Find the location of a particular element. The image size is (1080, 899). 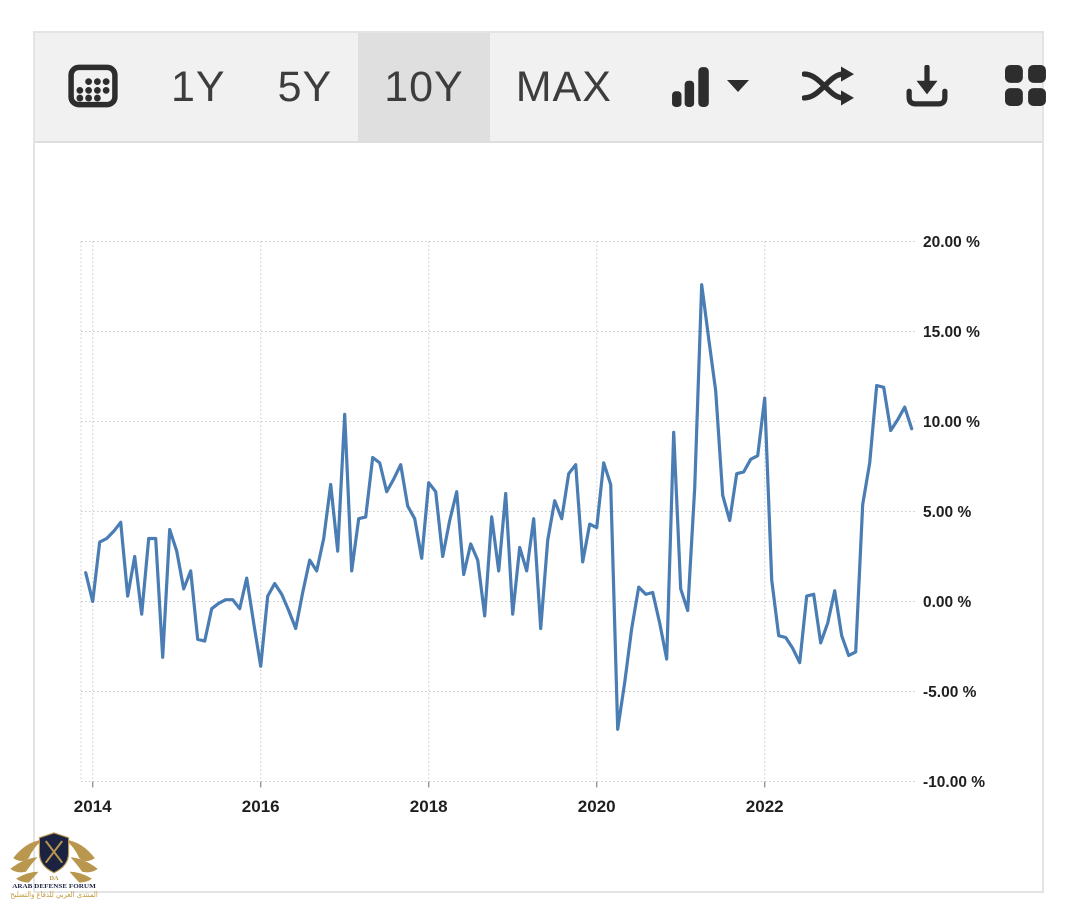

watermark-monogram: DA is located at coordinates (54, 878).